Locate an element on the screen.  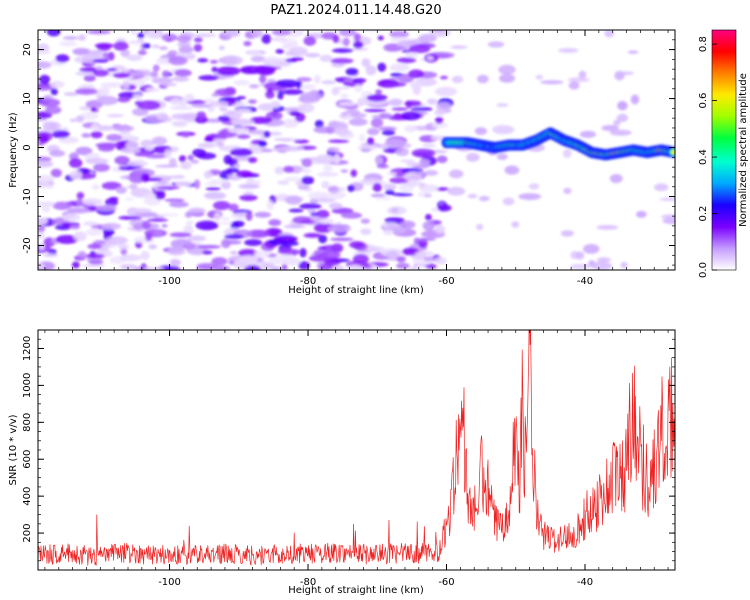
x-tick-label: -80 is located at coordinates (308, 281).